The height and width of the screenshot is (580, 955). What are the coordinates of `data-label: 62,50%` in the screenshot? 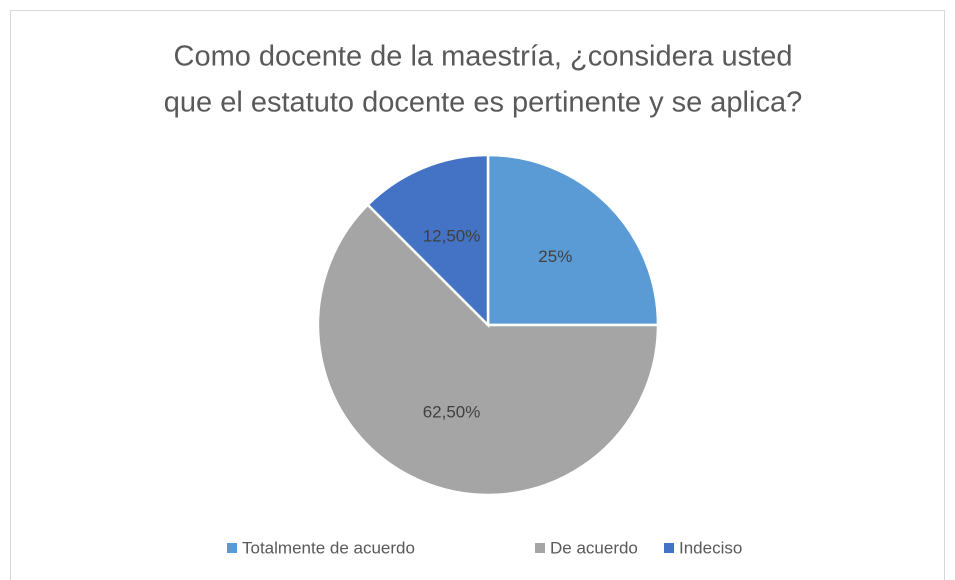 It's located at (452, 411).